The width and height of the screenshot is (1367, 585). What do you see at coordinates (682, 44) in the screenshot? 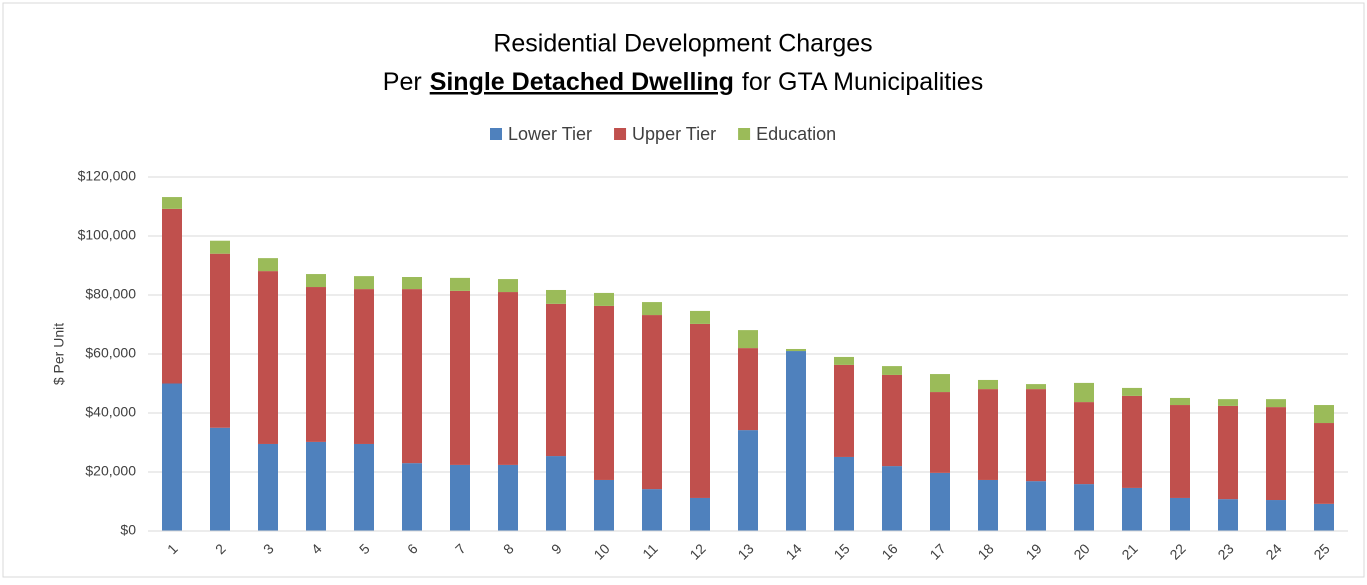
I see `chart-title: Residential Development Charges` at bounding box center [682, 44].